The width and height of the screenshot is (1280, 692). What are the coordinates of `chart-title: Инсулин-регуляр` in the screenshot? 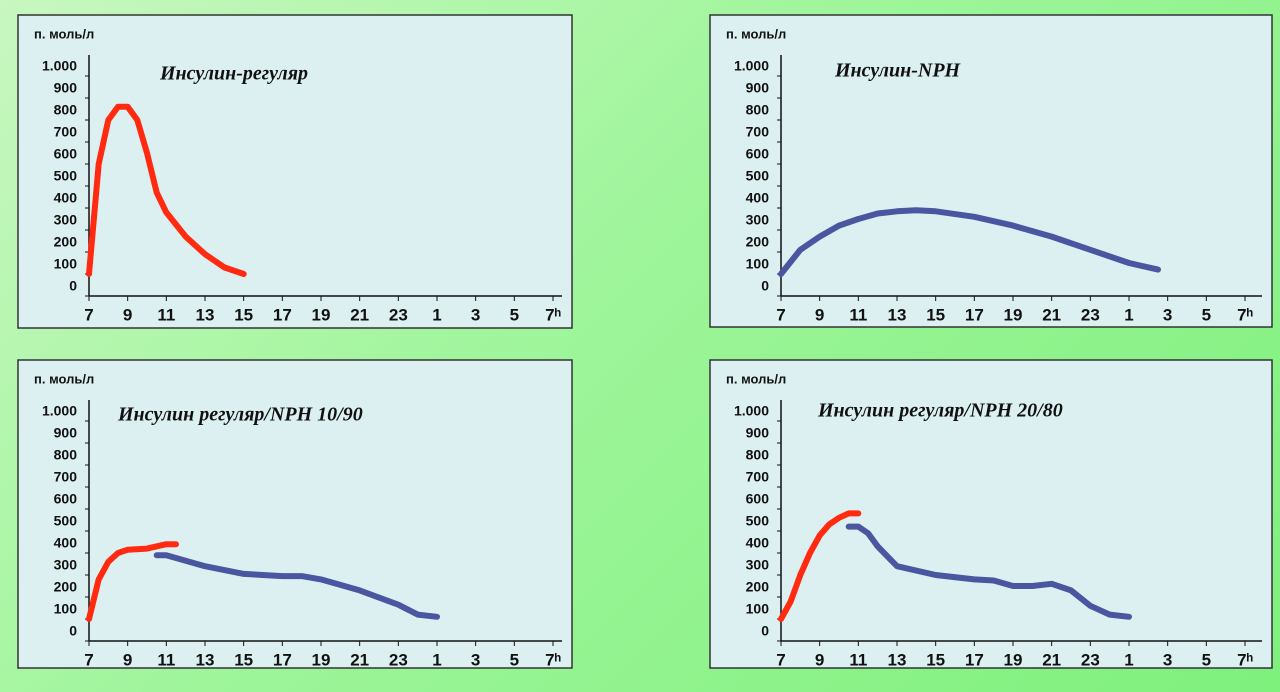 It's located at (233, 74).